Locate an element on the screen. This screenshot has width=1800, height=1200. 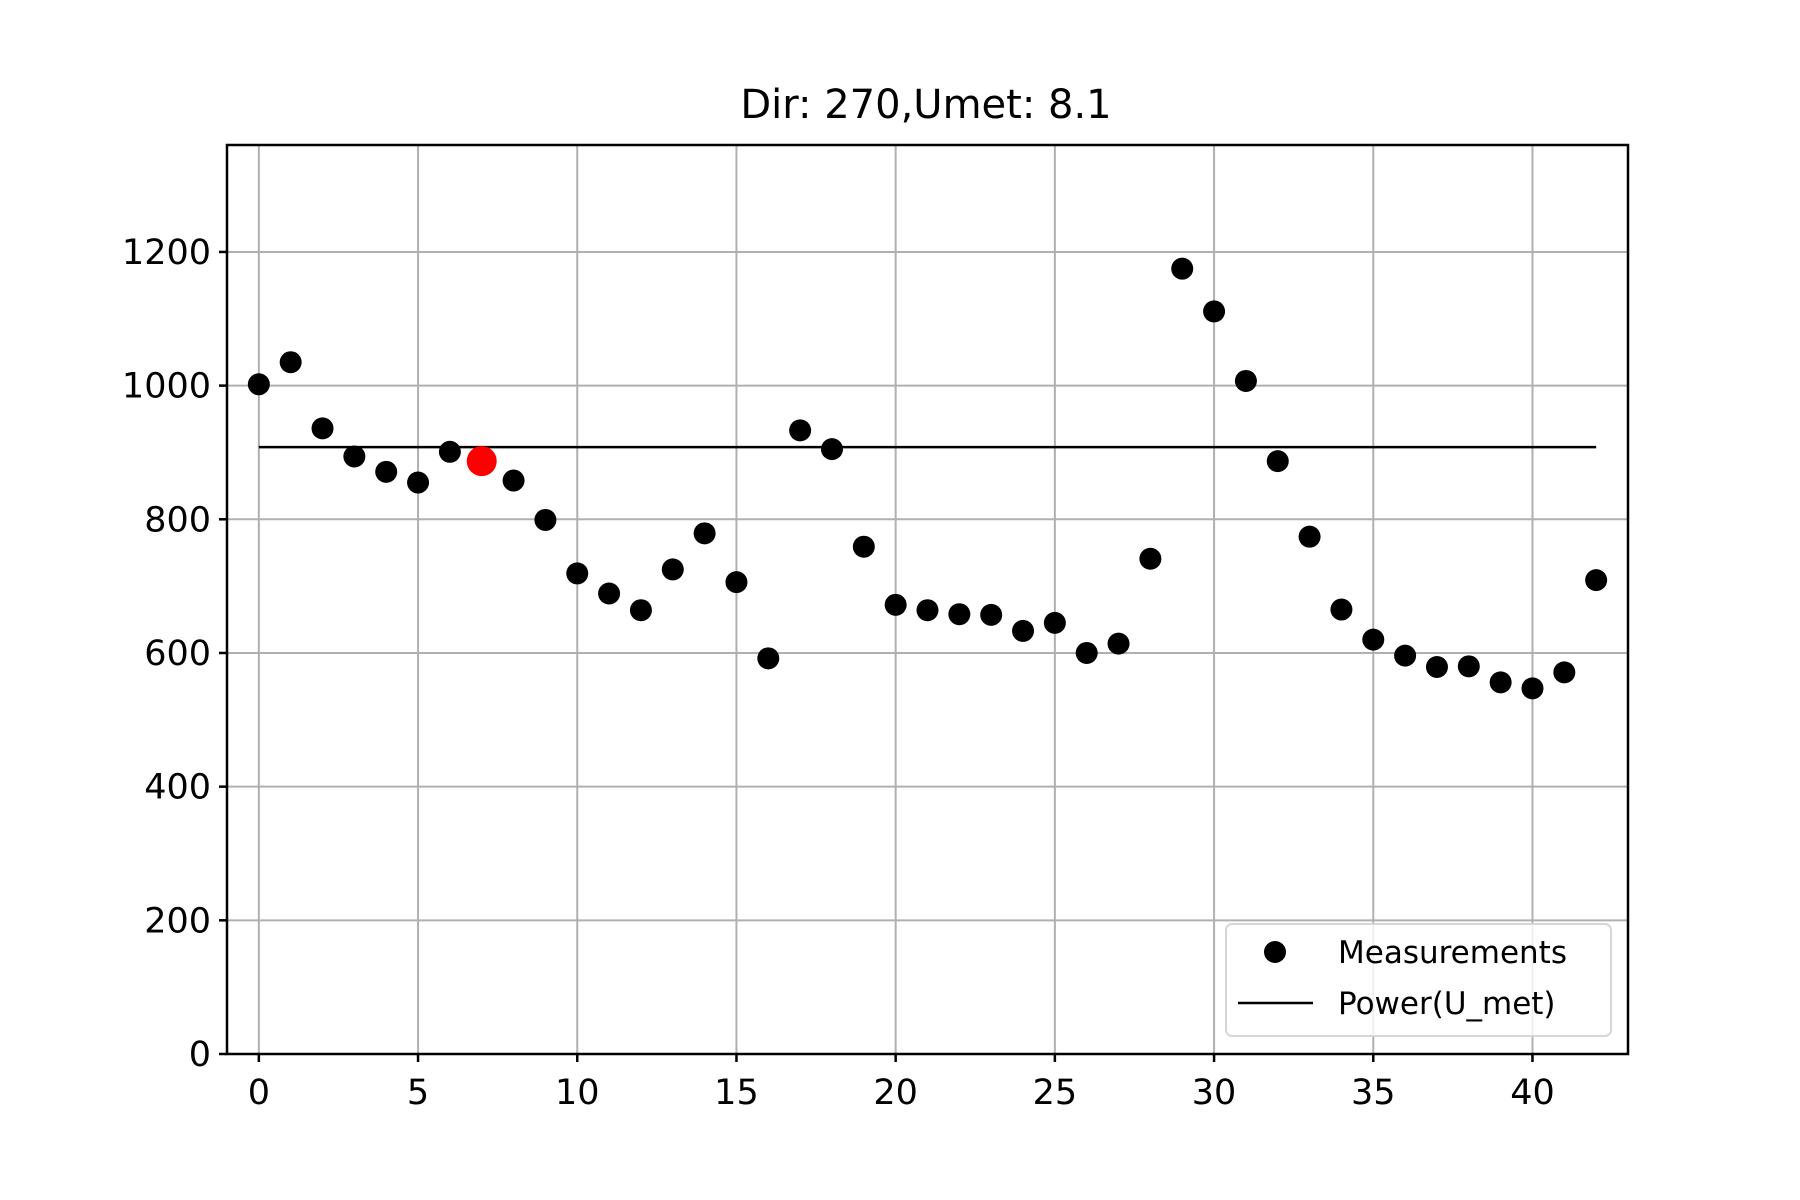
y-tick-label: 1000 is located at coordinates (166, 387).